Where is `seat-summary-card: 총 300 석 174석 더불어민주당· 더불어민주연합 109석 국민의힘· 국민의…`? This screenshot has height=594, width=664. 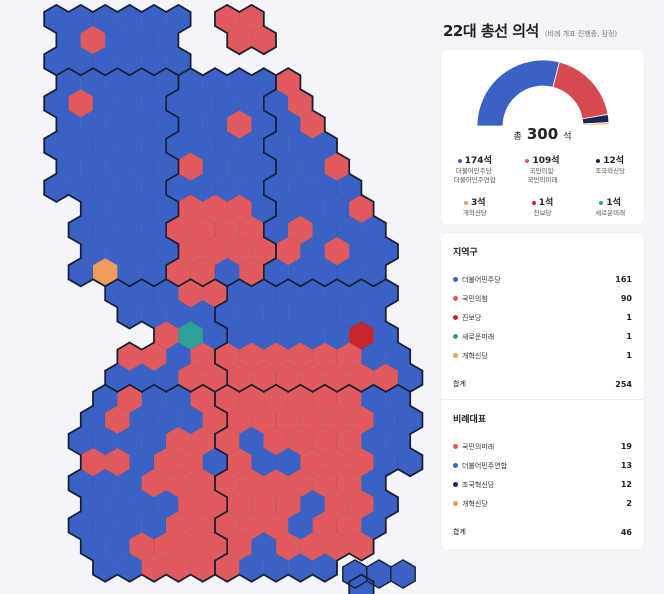 seat-summary-card: 총 300 석 174석 더불어민주당· 더불어민주연합 109석 국민의힘· 국민의… is located at coordinates (542, 137).